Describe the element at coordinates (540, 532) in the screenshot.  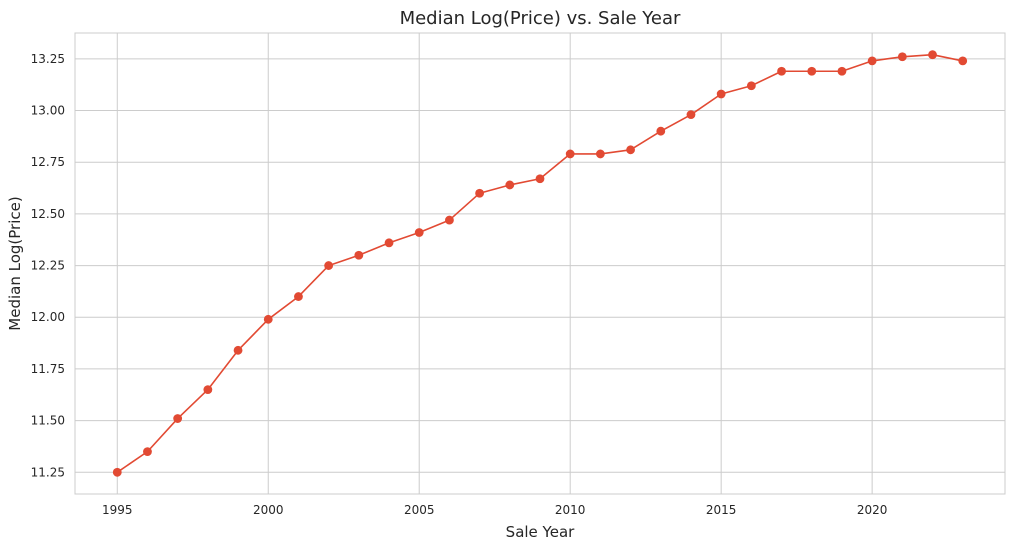
I see `x-axis-label: Sale Year` at that location.